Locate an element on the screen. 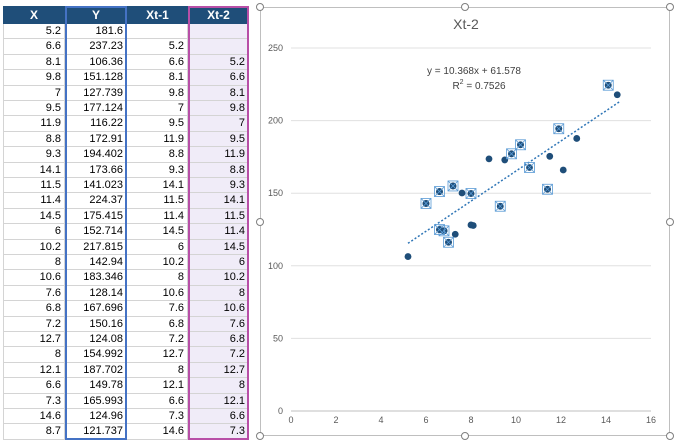  table-cell: 106.36 is located at coordinates (96, 62).